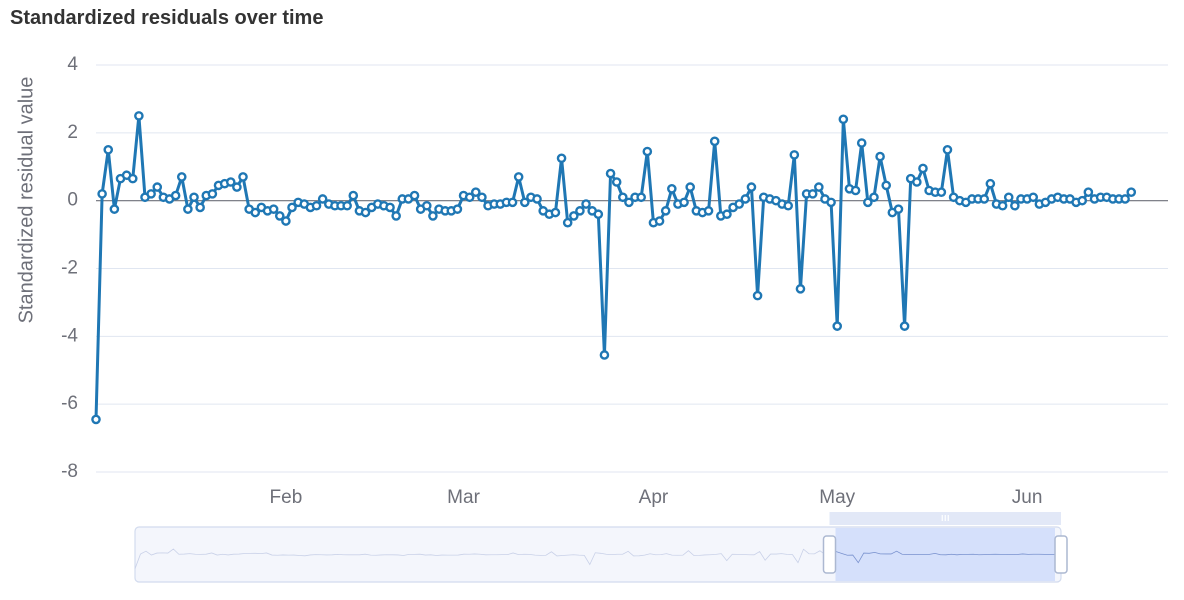  I want to click on data-zoom-slider, so click(601, 547).